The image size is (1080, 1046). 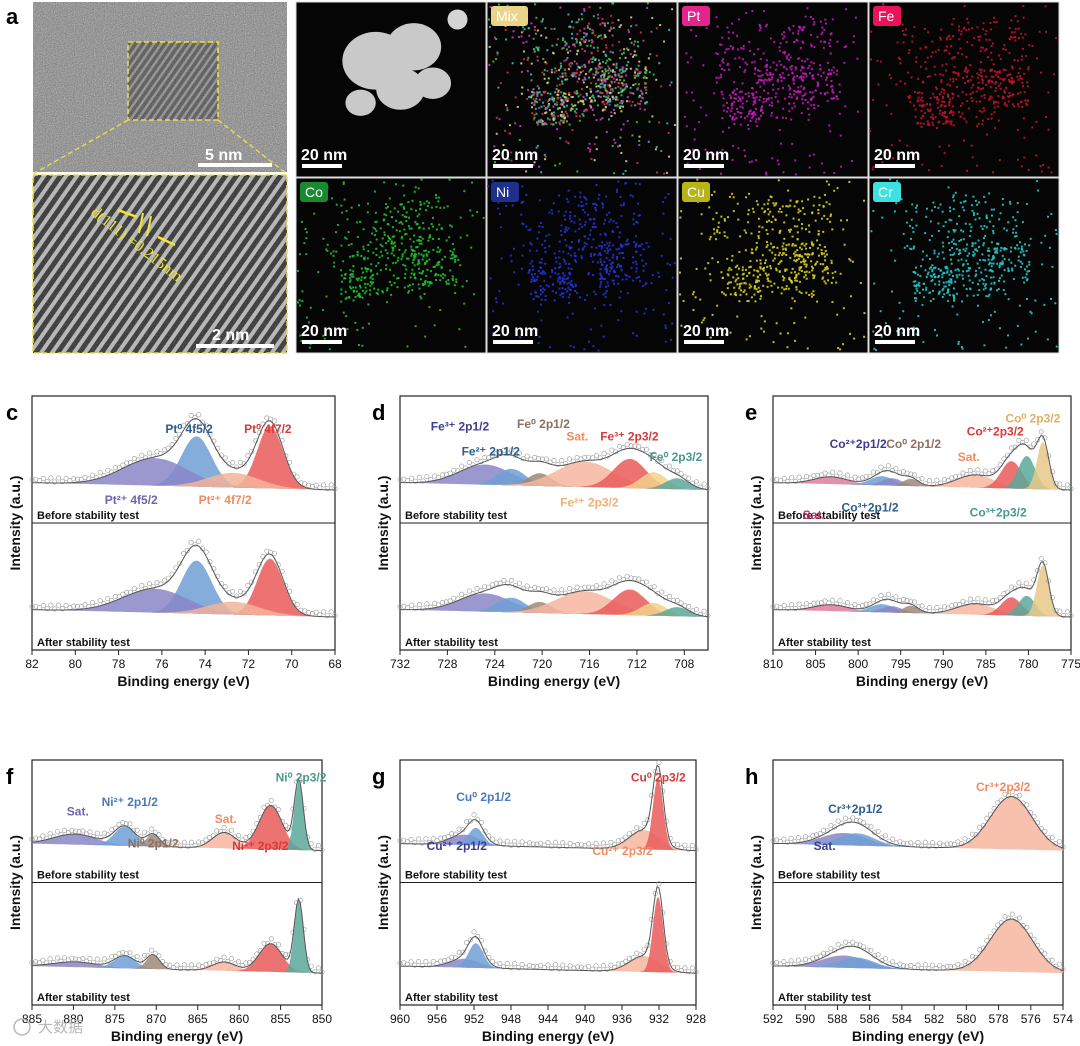 What do you see at coordinates (675, 457) in the screenshot?
I see `peak-label: Fe⁰ 2p3/2` at bounding box center [675, 457].